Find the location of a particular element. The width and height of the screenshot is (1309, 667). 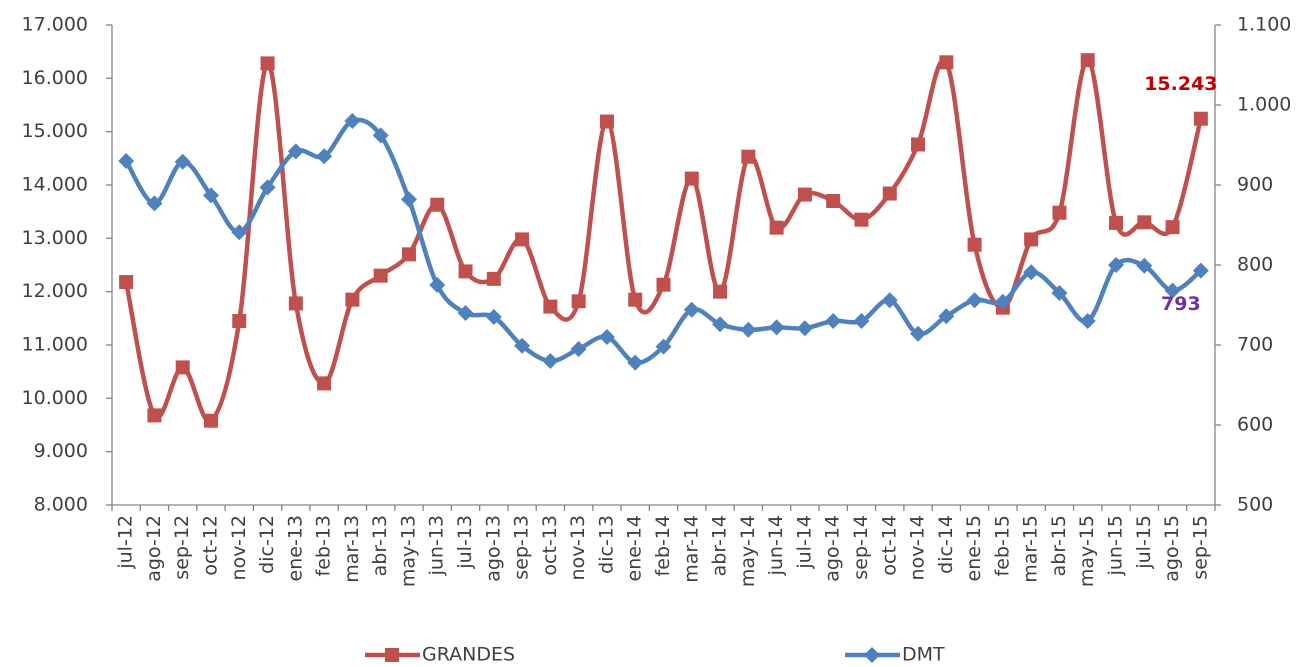

x-tick-label: feb-14 is located at coordinates (663, 545).